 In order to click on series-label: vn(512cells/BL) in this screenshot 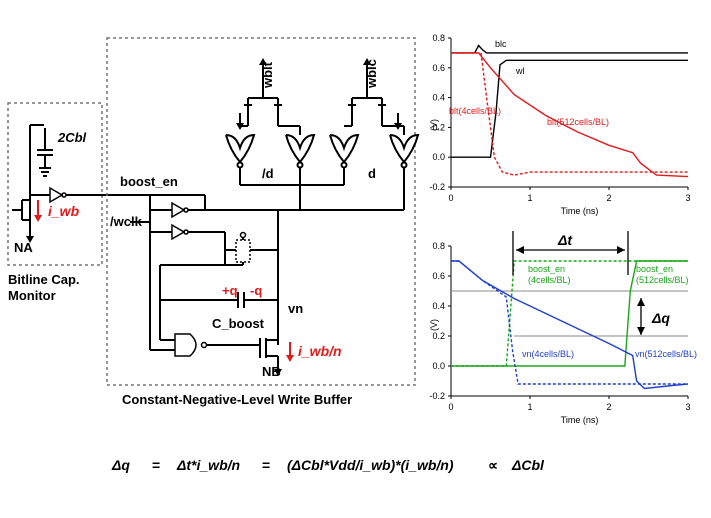, I will do `click(666, 354)`.